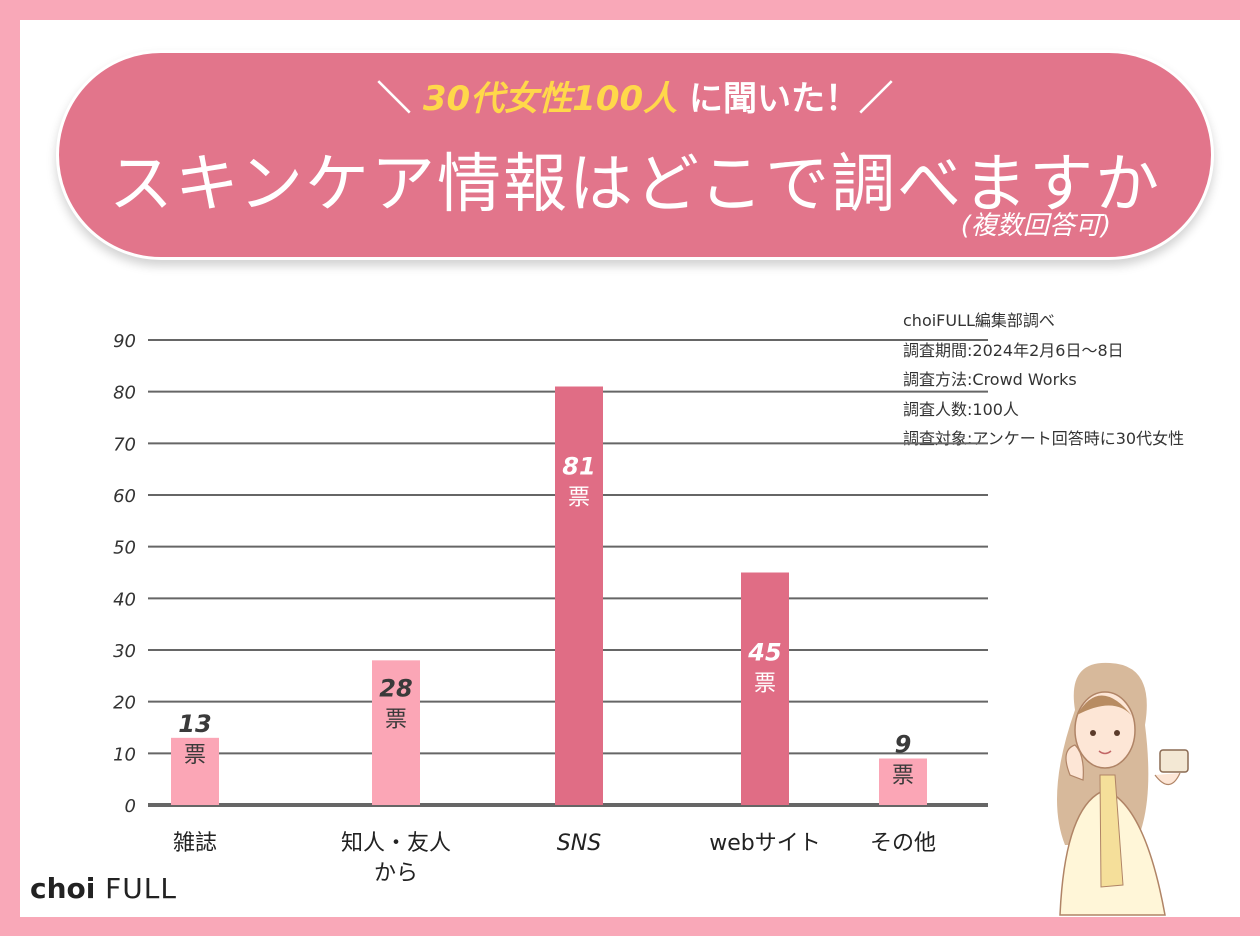  Describe the element at coordinates (195, 843) in the screenshot. I see `category-label: 雑誌` at that location.